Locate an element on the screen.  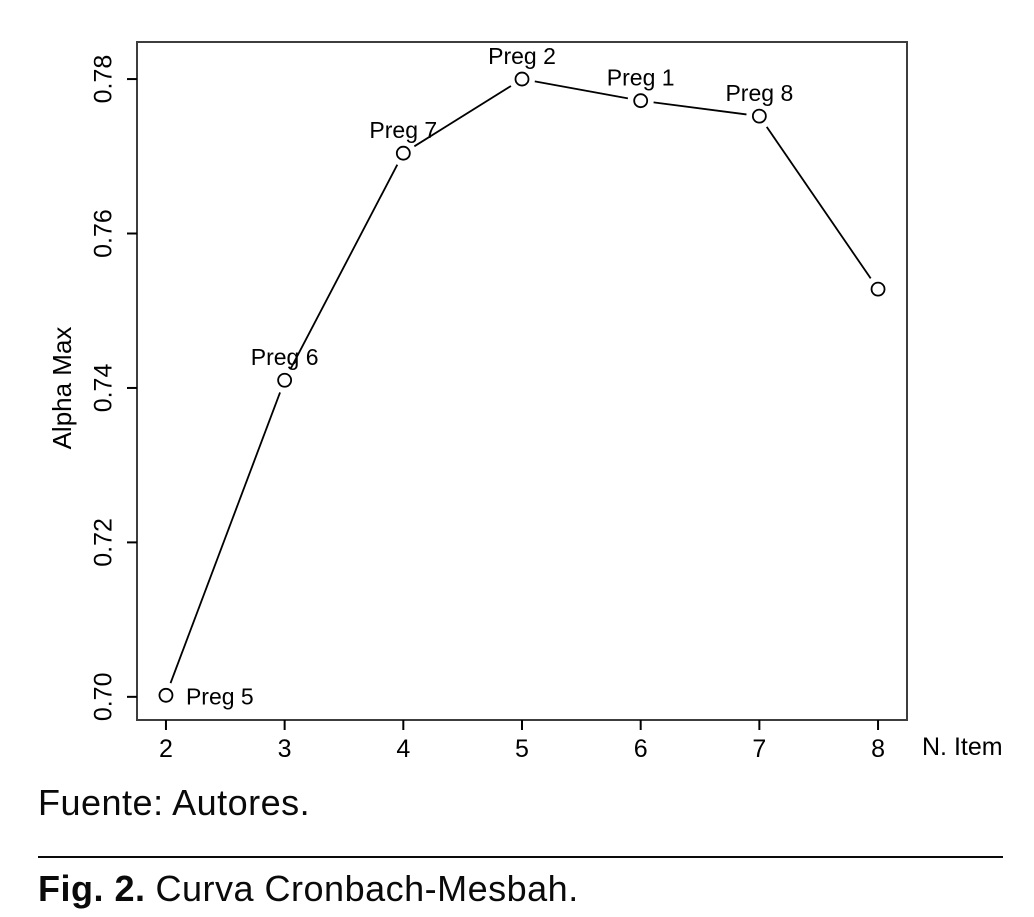
data-point-label: Preg 2 is located at coordinates (522, 56).